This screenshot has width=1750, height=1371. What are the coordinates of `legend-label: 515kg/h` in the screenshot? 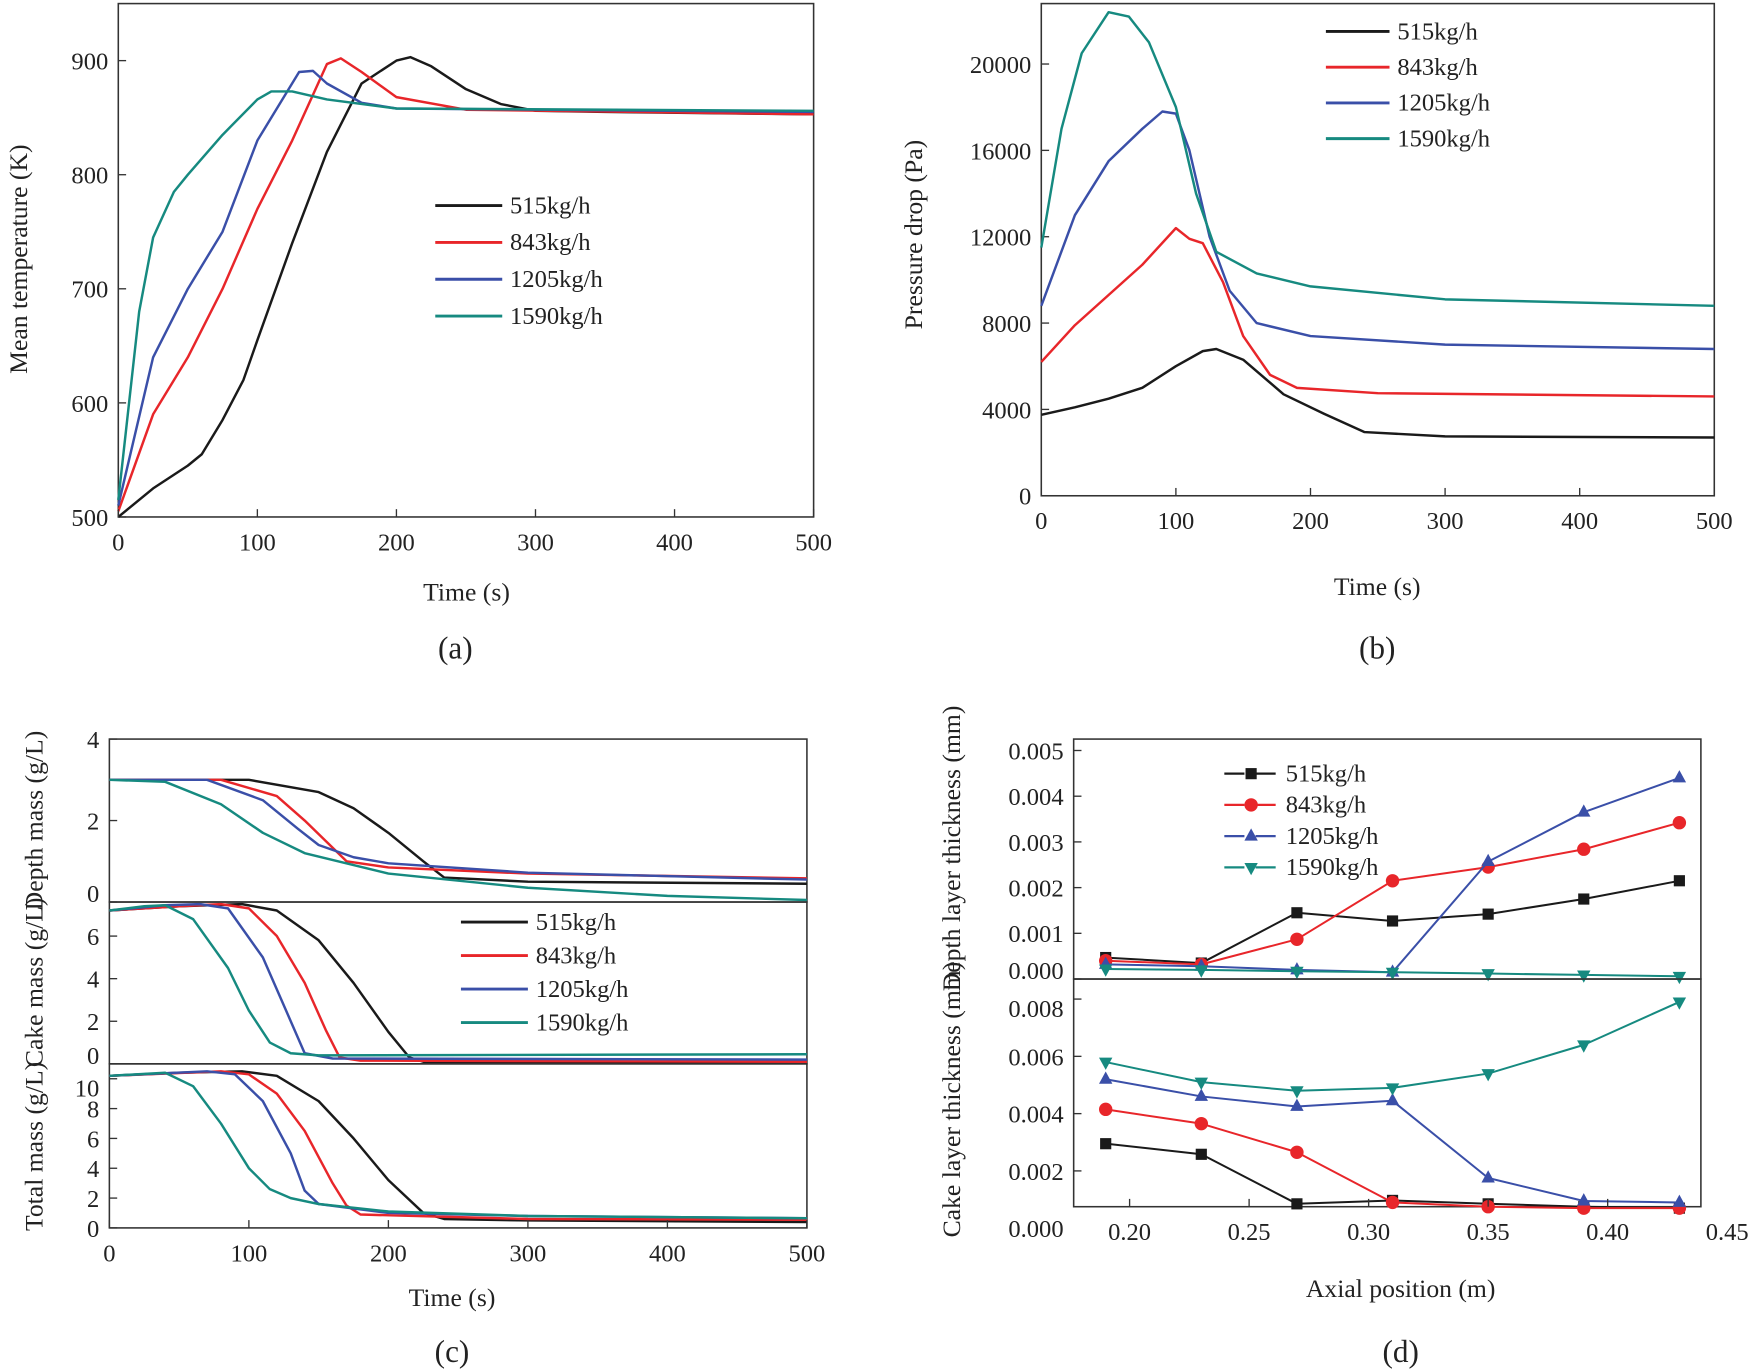 It's located at (576, 922).